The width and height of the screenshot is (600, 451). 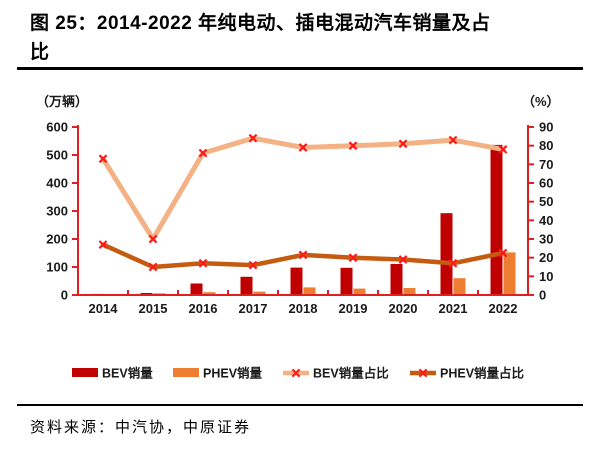 What do you see at coordinates (40, 52) in the screenshot?
I see `figure-title-line2: 比` at bounding box center [40, 52].